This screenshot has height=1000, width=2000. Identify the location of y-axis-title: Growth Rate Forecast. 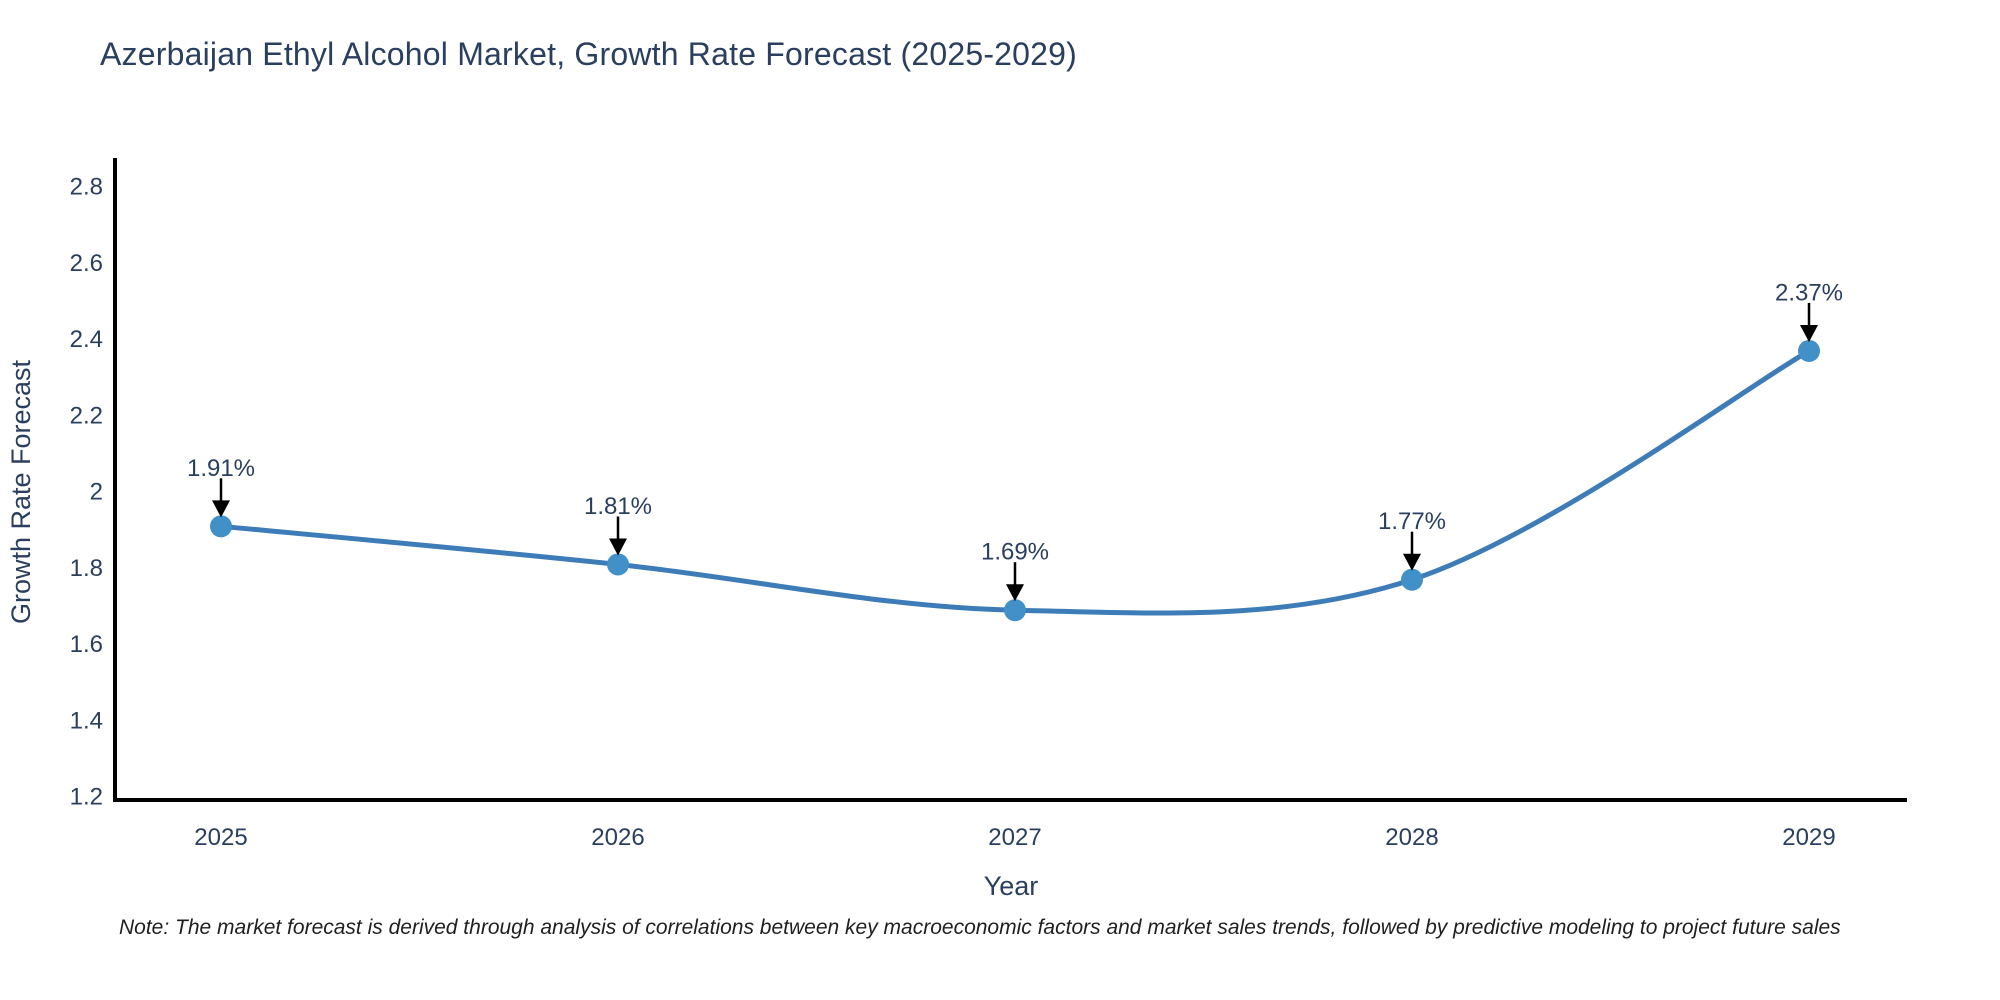
(21, 491).